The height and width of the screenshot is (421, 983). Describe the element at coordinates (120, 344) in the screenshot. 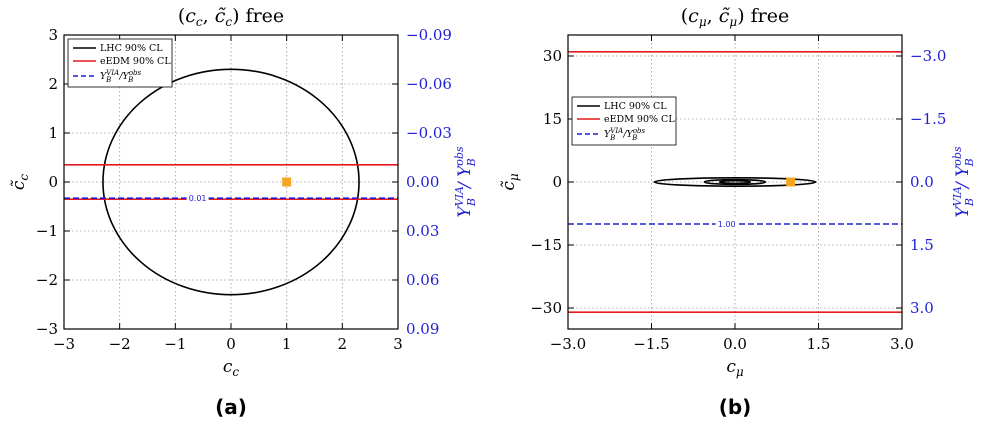

I see `x-tick-label-1: −2` at that location.